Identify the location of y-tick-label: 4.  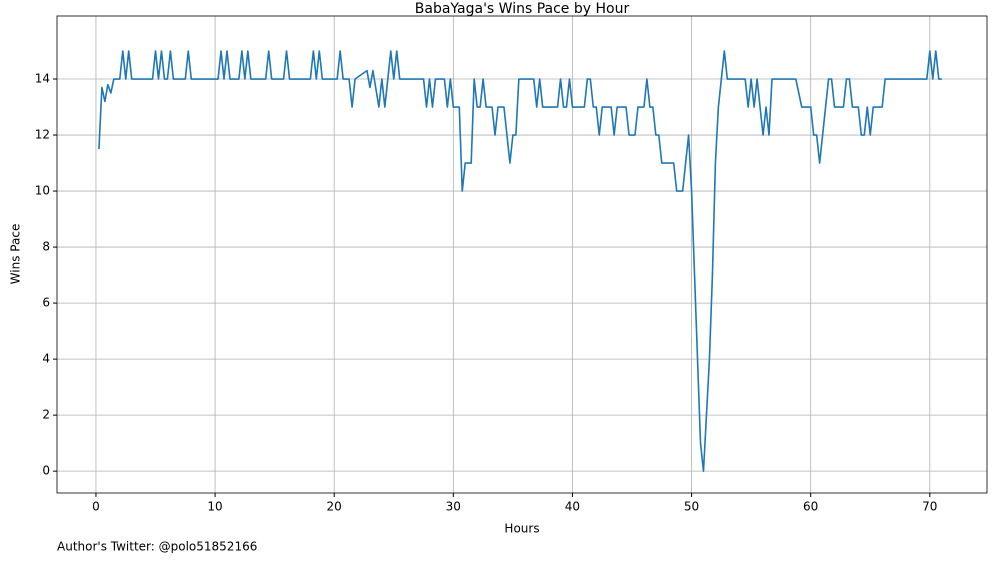
(46, 359).